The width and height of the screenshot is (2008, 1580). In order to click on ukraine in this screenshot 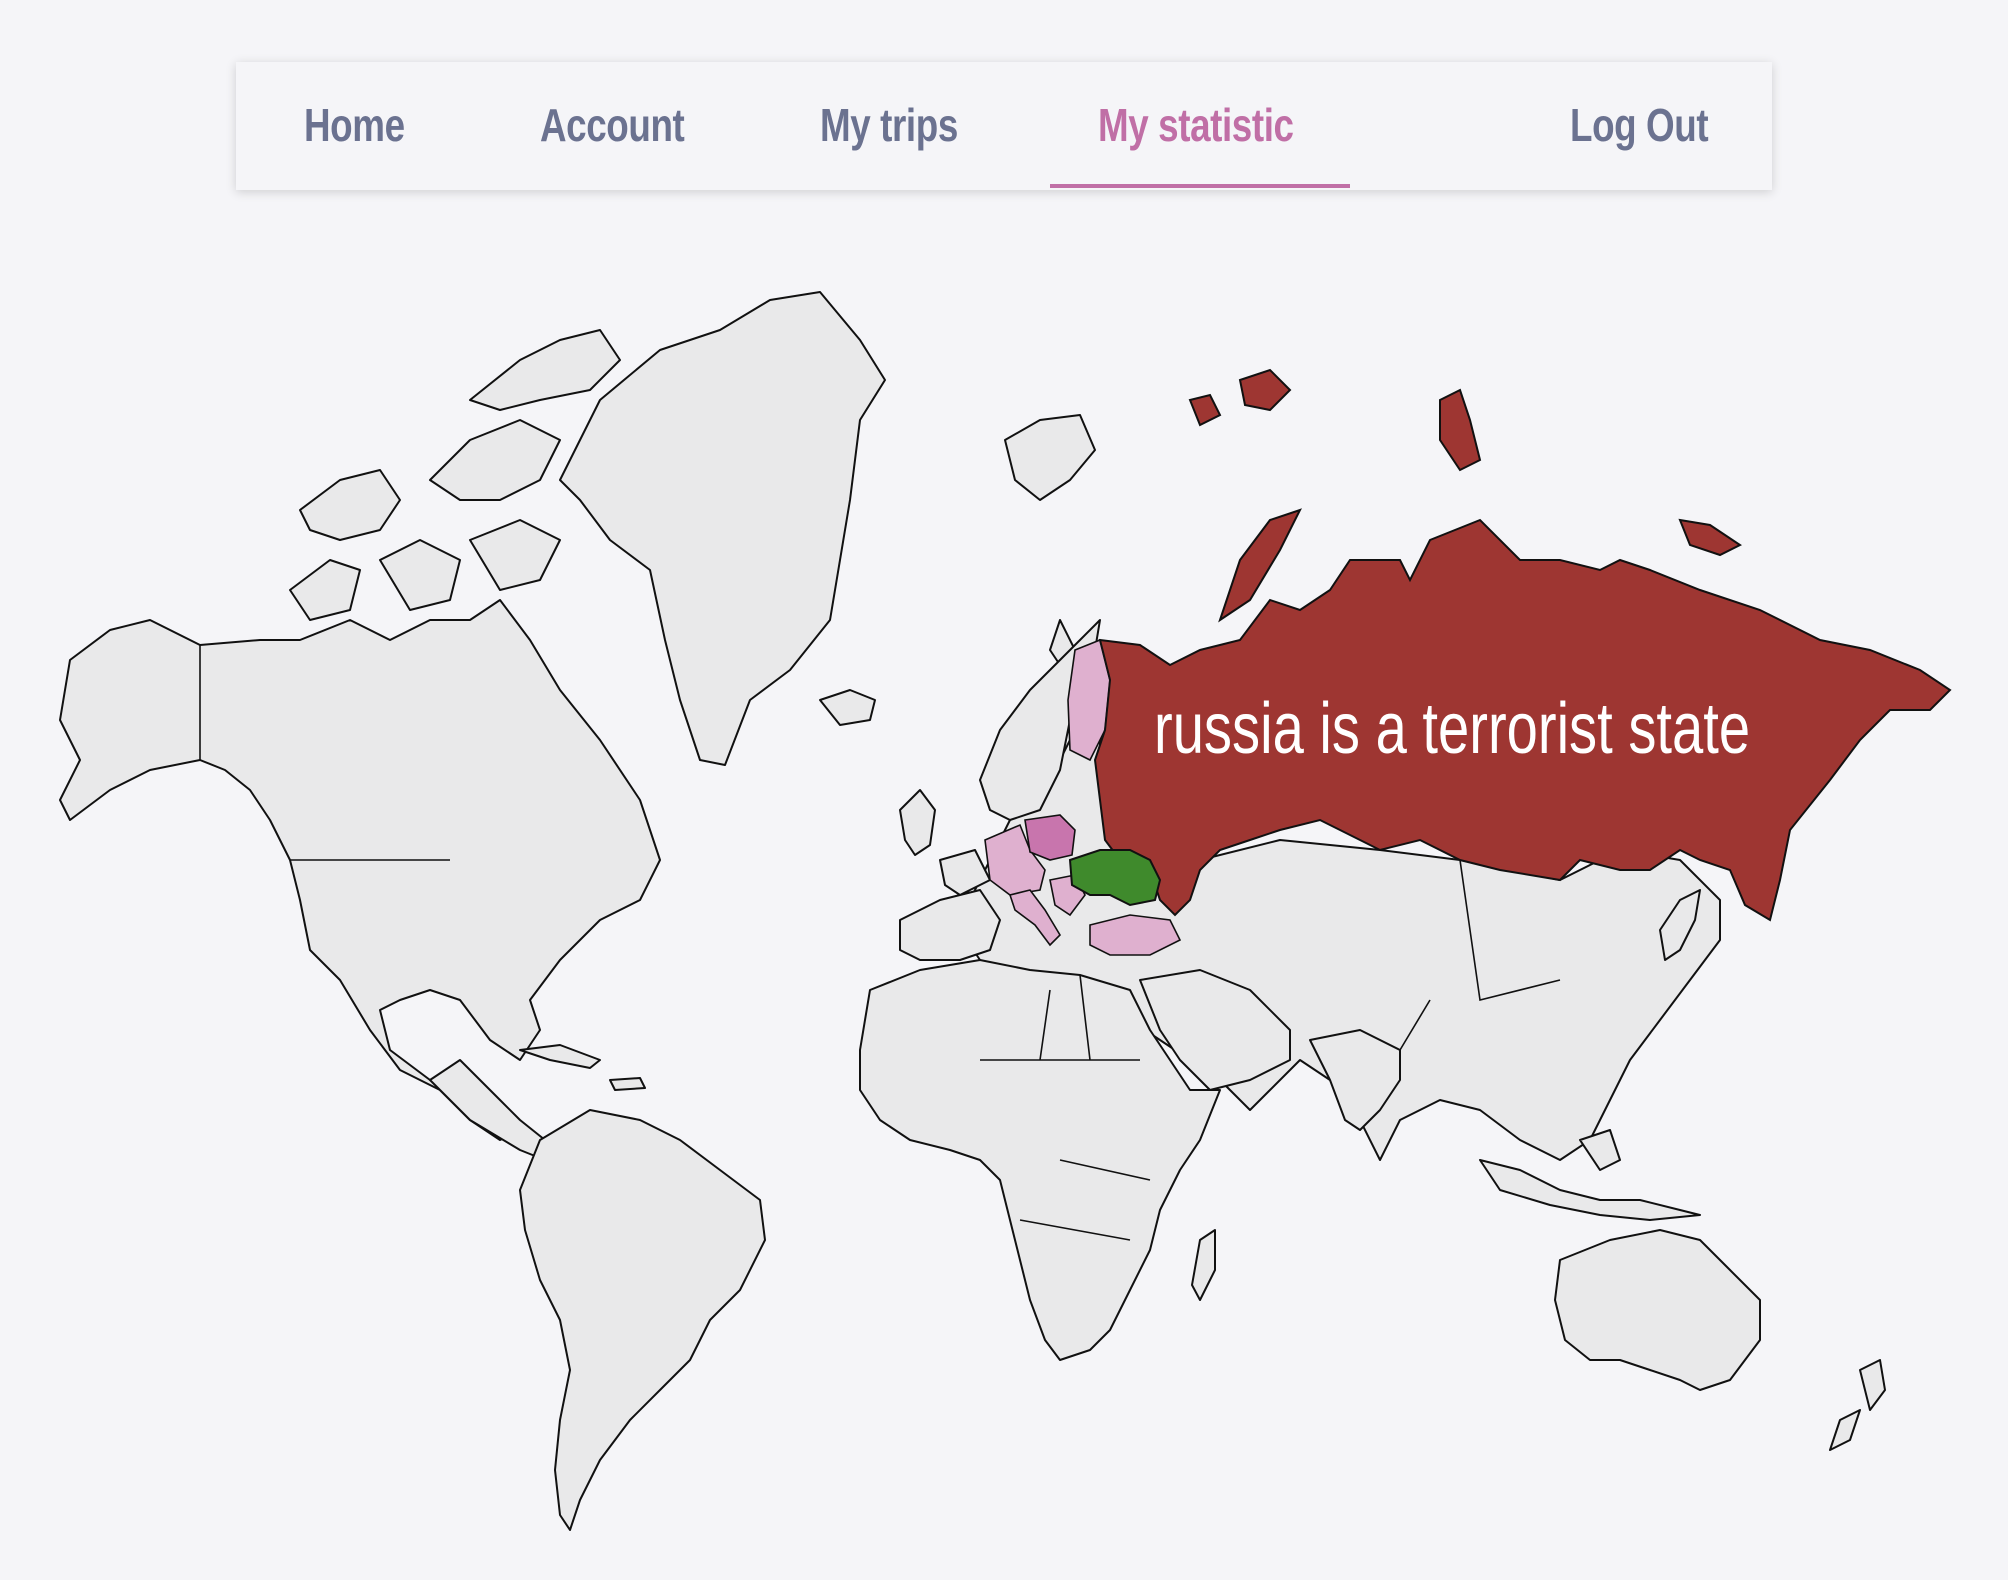, I will do `click(1115, 878)`.